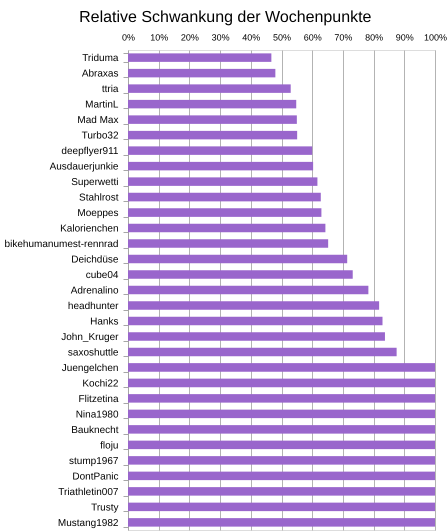  What do you see at coordinates (61, 244) in the screenshot?
I see `y-tick-label: bikehumanumest-rennrad` at bounding box center [61, 244].